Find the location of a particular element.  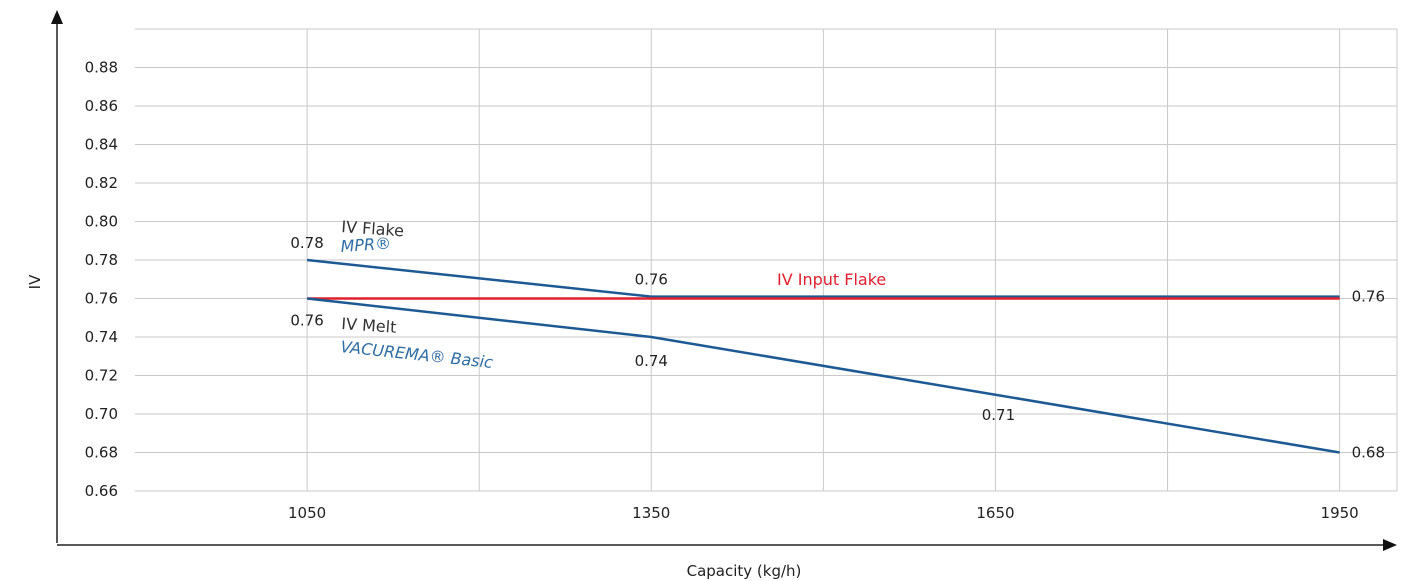

y-axis-arrow is located at coordinates (57, 17).